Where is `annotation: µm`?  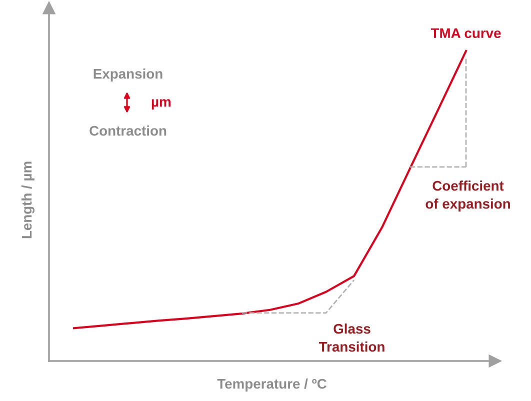 annotation: µm is located at coordinates (161, 104).